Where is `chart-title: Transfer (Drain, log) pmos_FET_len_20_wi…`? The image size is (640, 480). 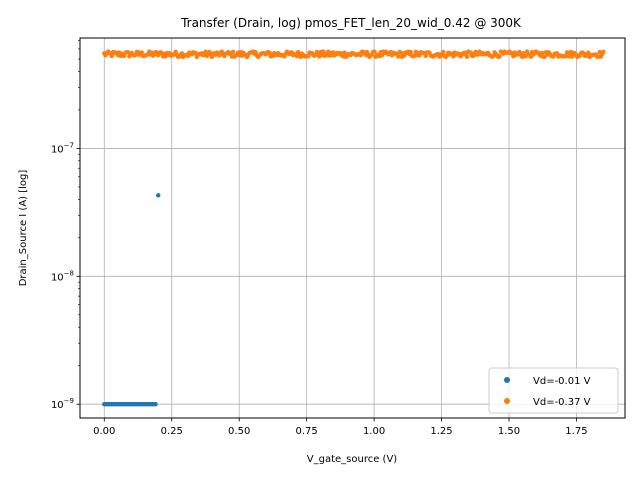
chart-title: Transfer (Drain, log) pmos_FET_len_20_wi… is located at coordinates (351, 23).